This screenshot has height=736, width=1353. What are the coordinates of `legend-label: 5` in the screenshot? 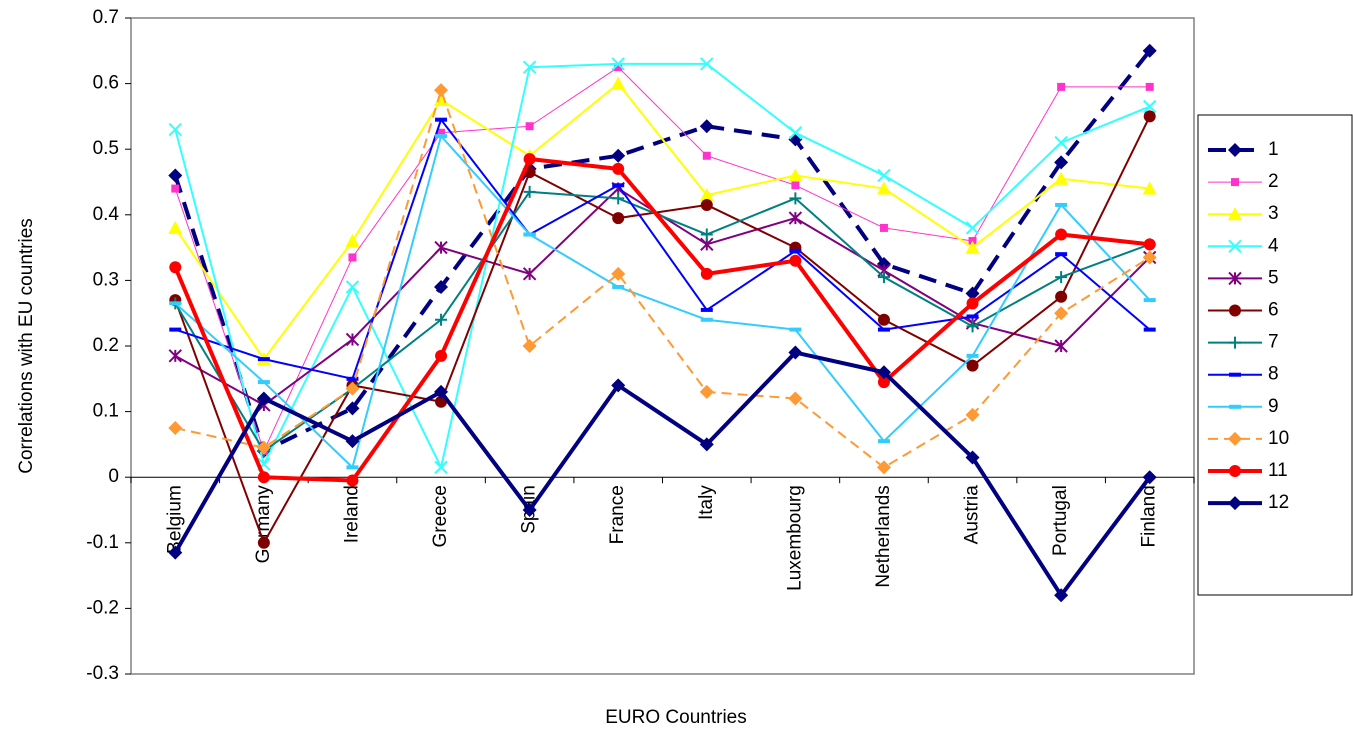 It's located at (1273, 277).